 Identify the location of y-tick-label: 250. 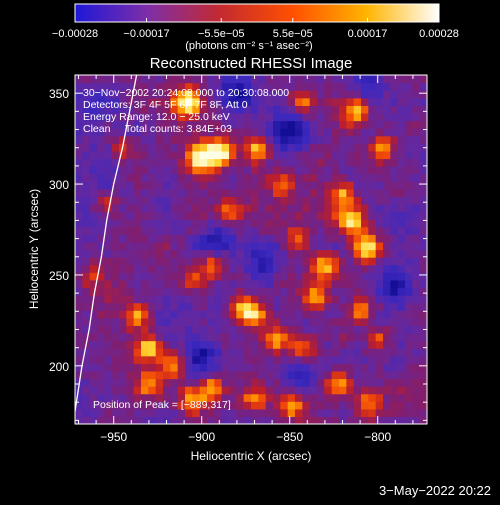
(59, 276).